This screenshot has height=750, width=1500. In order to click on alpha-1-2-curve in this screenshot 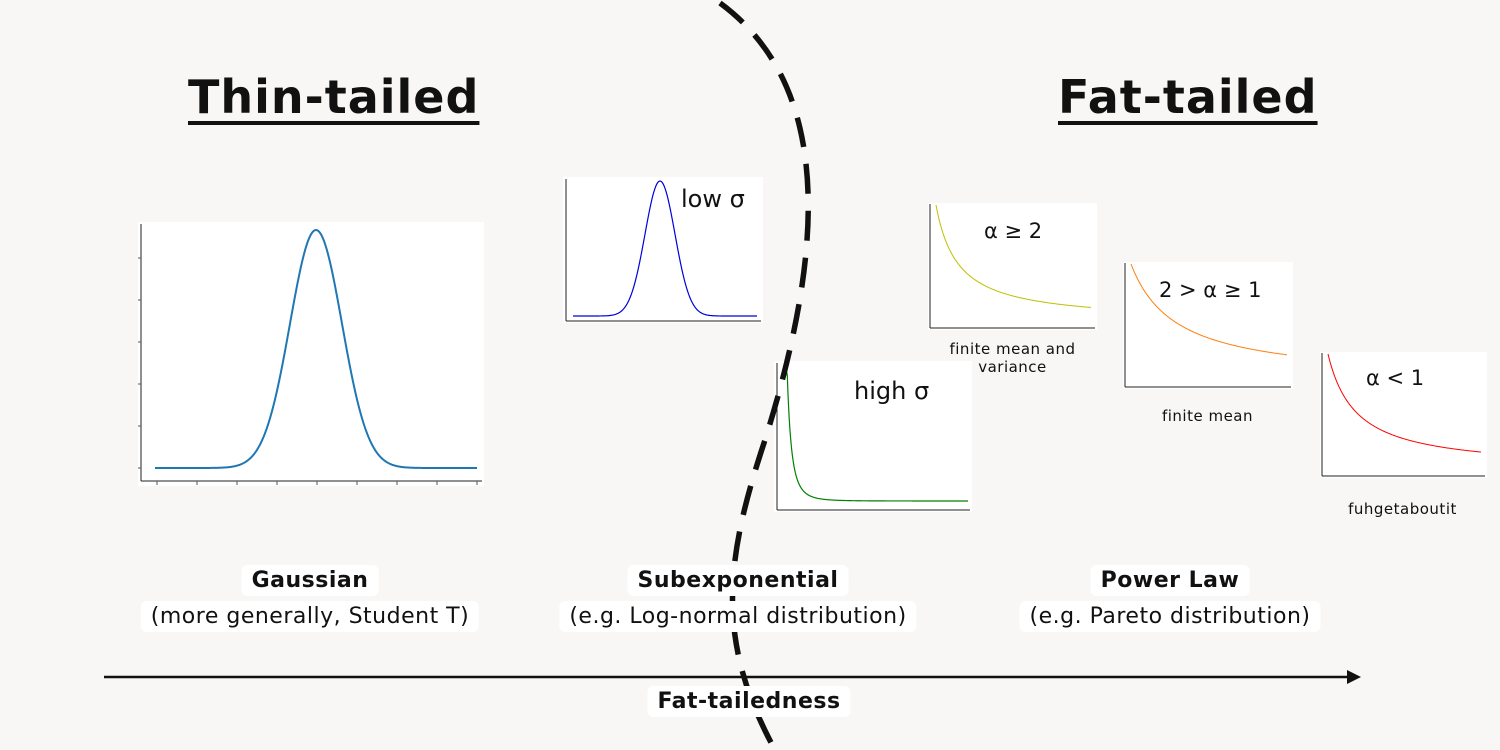, I will do `click(1209, 309)`.